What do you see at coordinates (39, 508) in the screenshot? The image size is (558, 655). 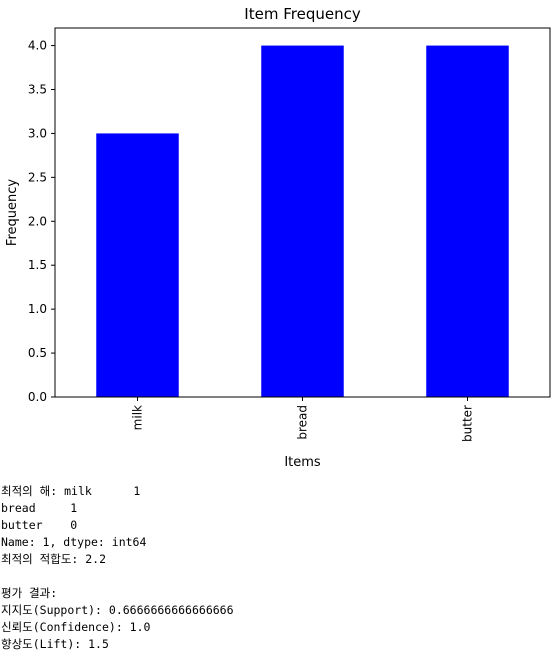 I see `output-line: bread 1` at bounding box center [39, 508].